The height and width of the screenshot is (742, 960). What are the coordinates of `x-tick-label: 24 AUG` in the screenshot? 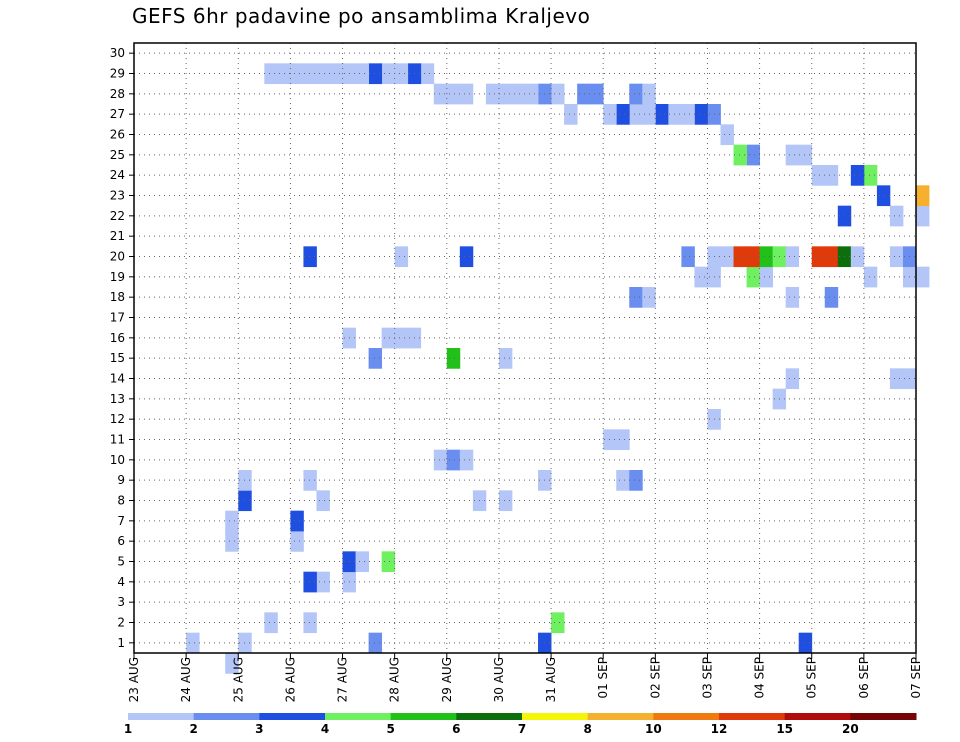 It's located at (186, 679).